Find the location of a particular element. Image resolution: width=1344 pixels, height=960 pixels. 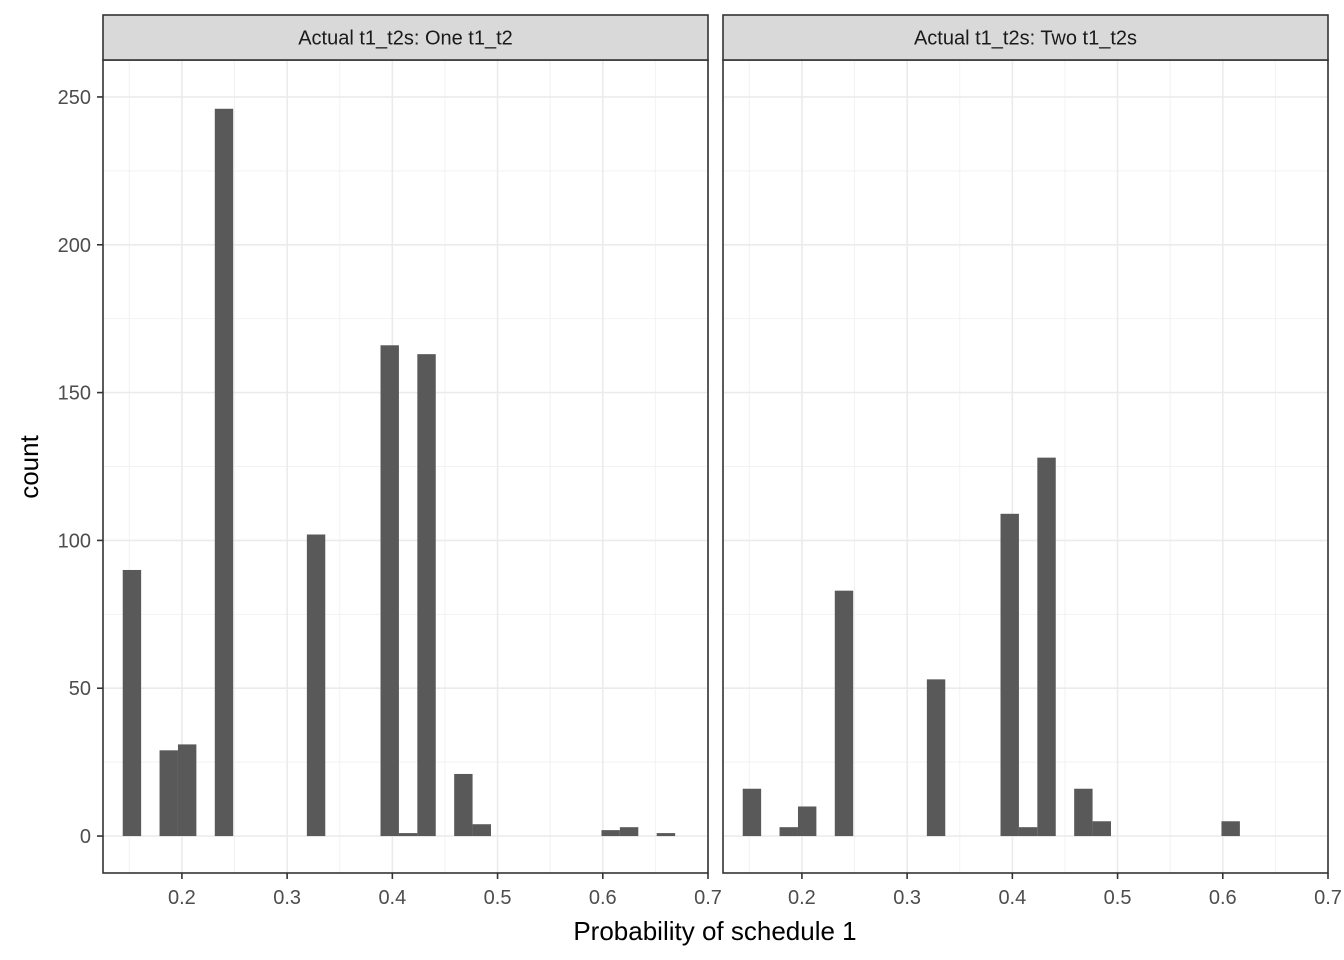

facet-strip-label: Actual t1_t2s: One t1_t2 is located at coordinates (405, 39).